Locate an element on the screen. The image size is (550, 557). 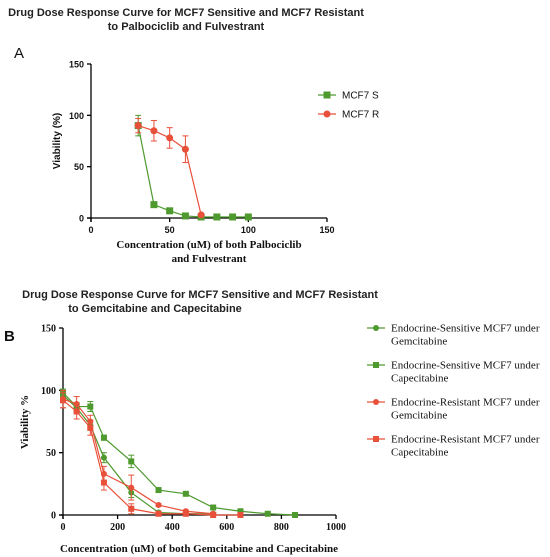
chart-b-xtick-label: 800 is located at coordinates (281, 527).